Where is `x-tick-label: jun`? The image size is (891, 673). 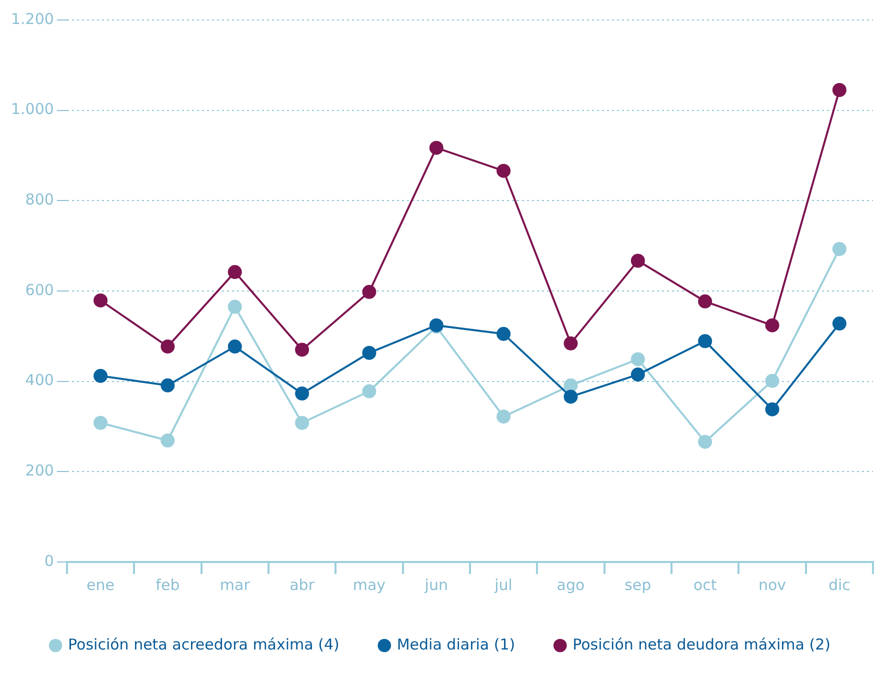
x-tick-label: jun is located at coordinates (436, 585).